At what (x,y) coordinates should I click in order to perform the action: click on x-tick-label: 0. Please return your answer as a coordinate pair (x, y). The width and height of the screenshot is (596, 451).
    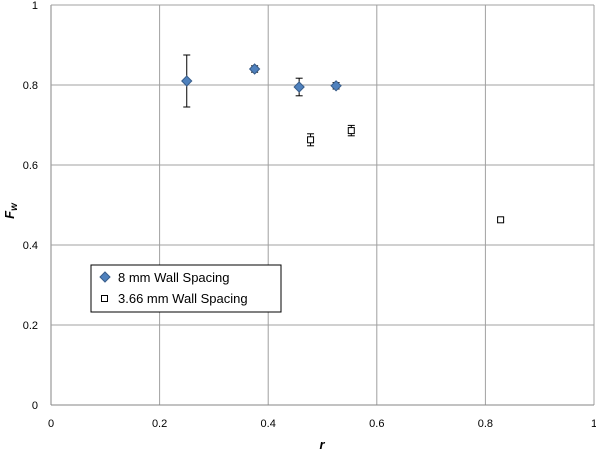
    Looking at the image, I should click on (51, 424).